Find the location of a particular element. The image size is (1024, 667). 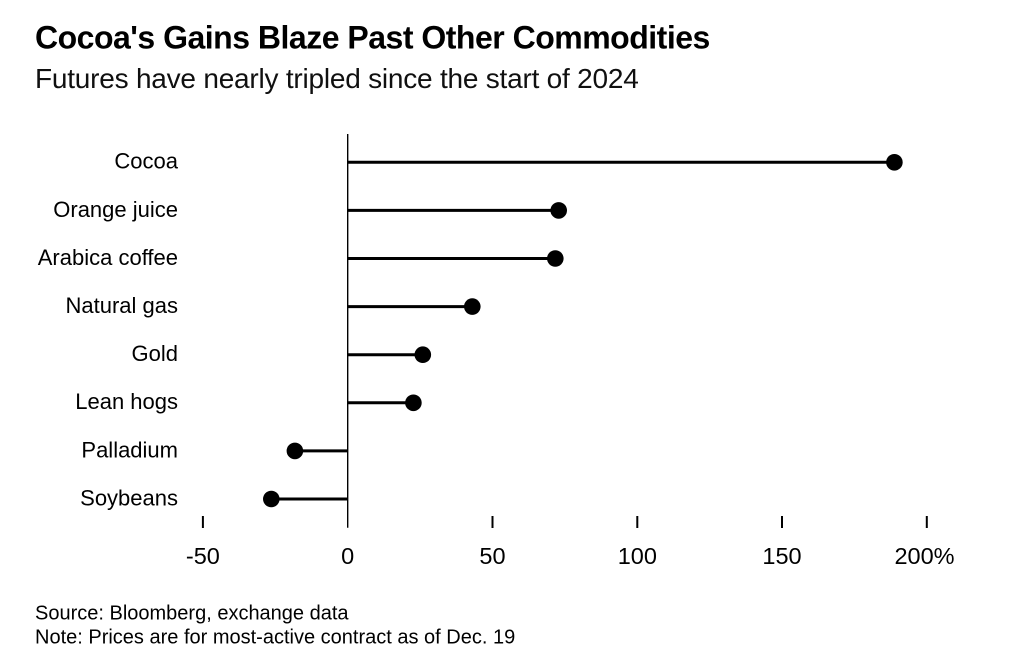

svg-text: Lean hogs is located at coordinates (126, 401).